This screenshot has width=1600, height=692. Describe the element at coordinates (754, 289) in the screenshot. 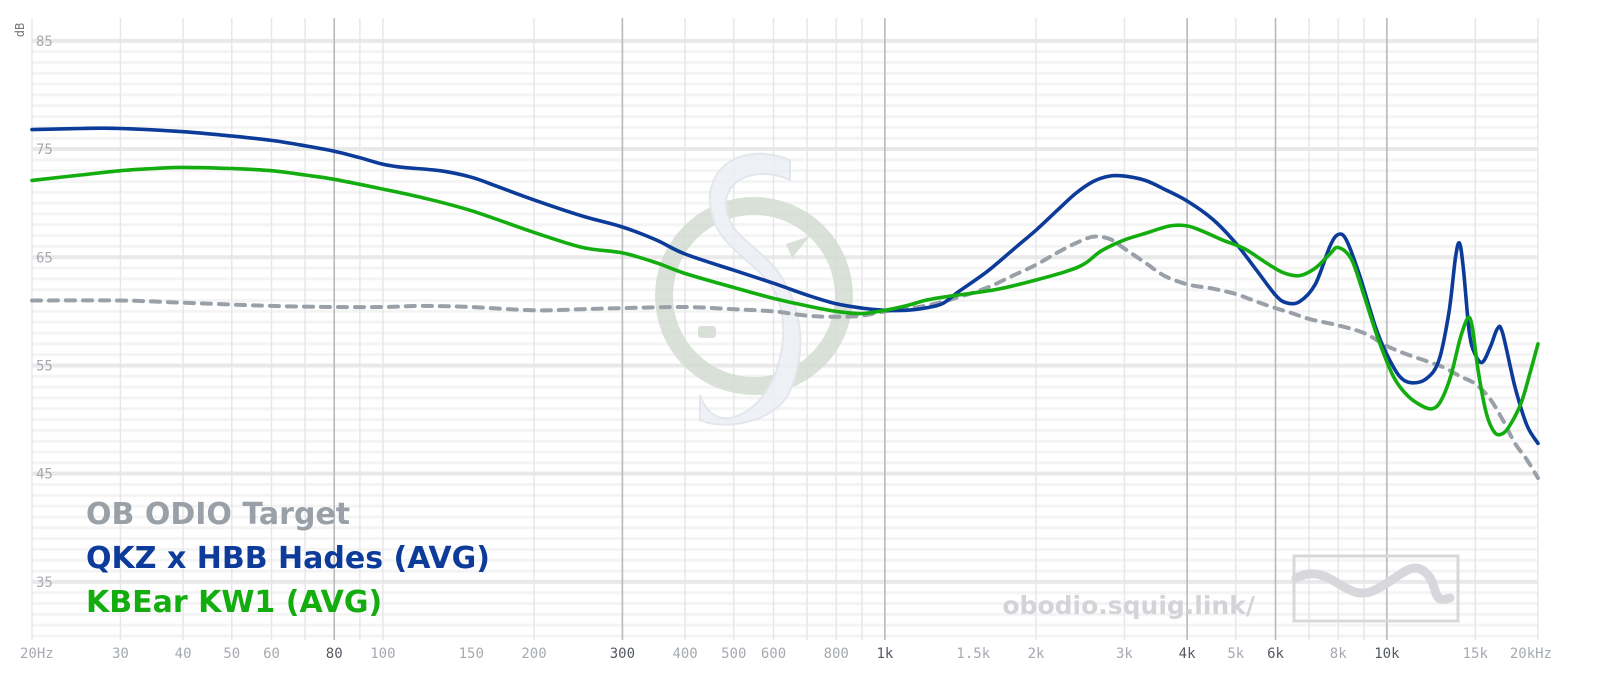

I see `squig-logo-watermark-icon` at that location.